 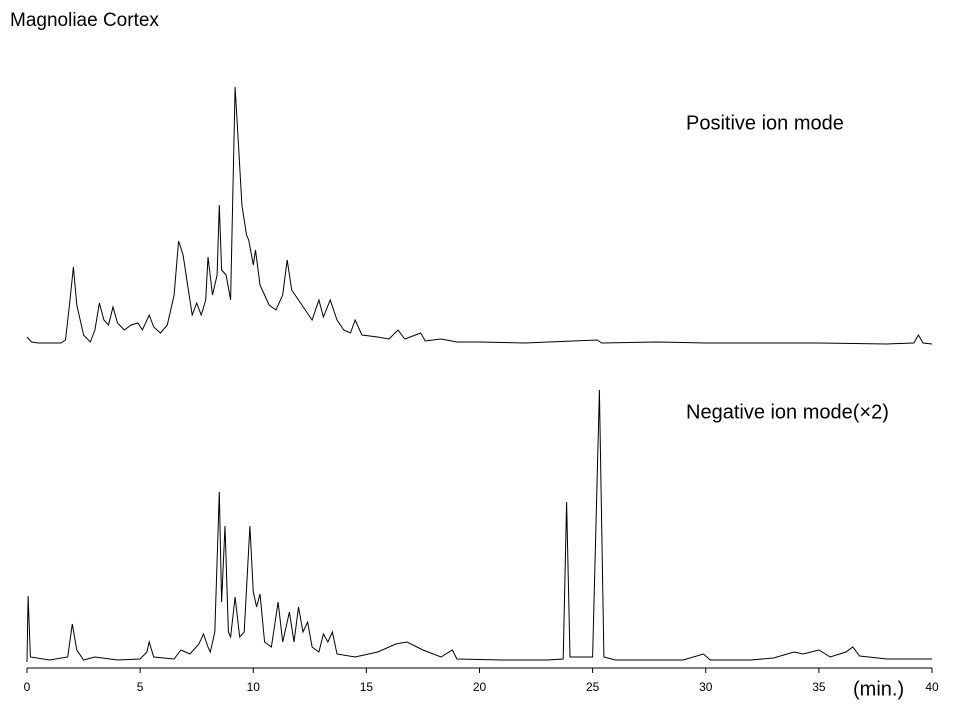 What do you see at coordinates (140, 687) in the screenshot?
I see `x-tick-label: 5` at bounding box center [140, 687].